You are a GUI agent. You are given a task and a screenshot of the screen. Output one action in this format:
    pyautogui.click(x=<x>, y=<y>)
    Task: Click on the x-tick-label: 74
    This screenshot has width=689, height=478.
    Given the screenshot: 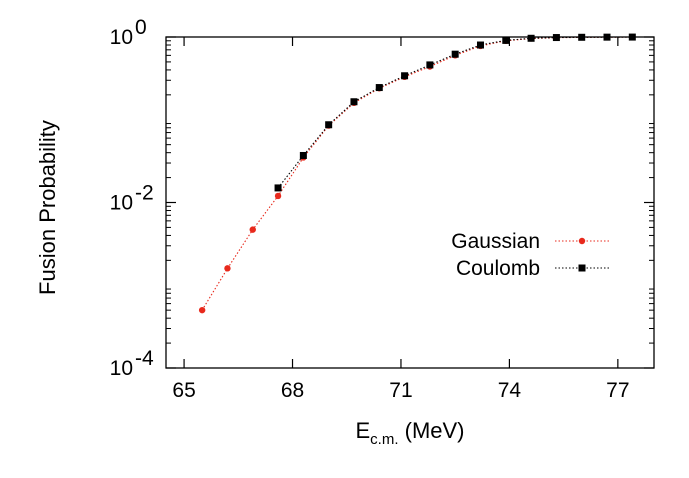 What is the action you would take?
    pyautogui.click(x=510, y=390)
    